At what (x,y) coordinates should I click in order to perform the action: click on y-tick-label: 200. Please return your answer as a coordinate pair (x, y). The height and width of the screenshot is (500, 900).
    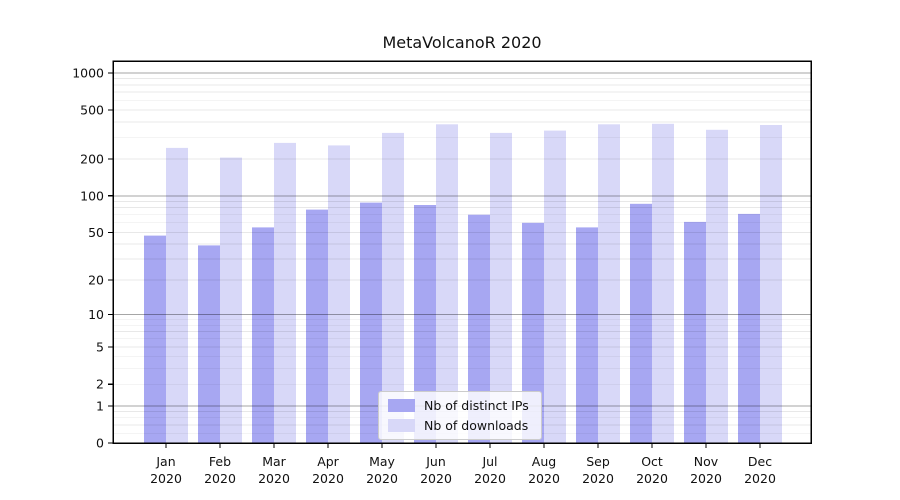
    Looking at the image, I should click on (92, 158).